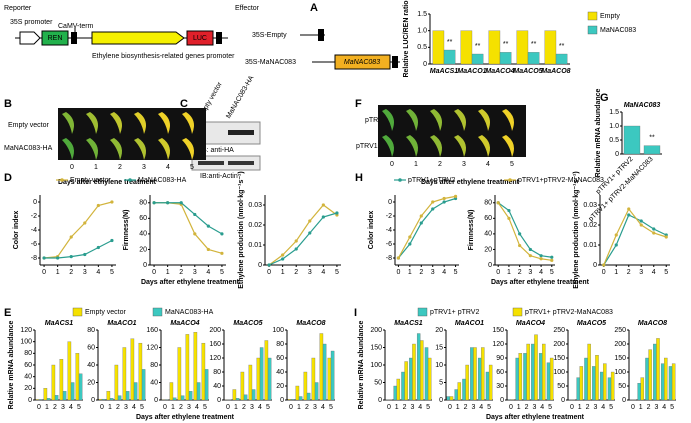  I want to click on x-tick-label: 0, so click(450, 407).